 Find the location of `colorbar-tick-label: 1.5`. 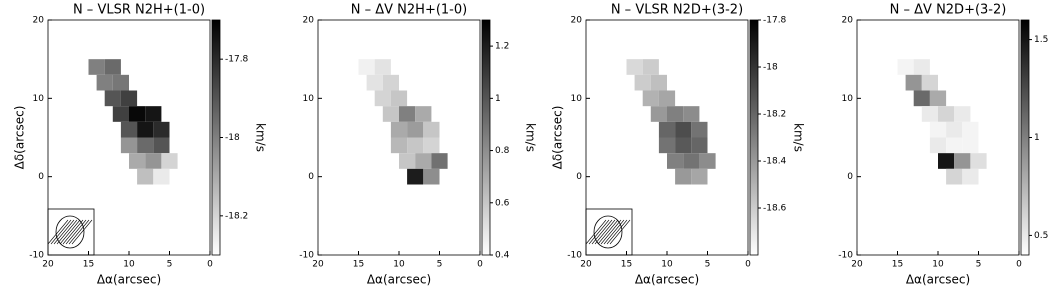

colorbar-tick-label: 1.5 is located at coordinates (1041, 40).